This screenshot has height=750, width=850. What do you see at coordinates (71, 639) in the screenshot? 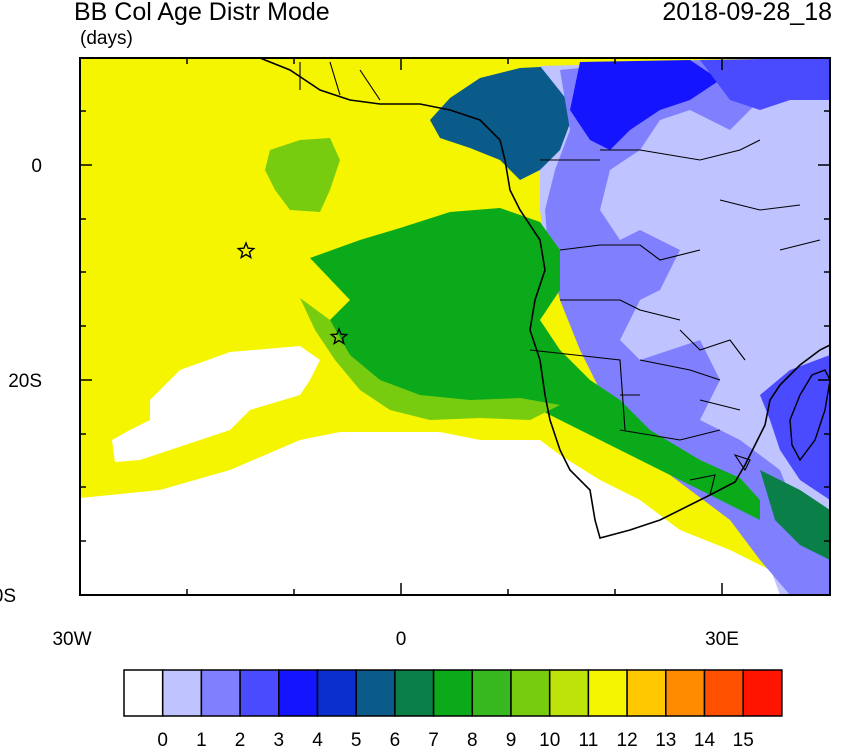
I see `x-tick-label-30w: 30W` at bounding box center [71, 639].